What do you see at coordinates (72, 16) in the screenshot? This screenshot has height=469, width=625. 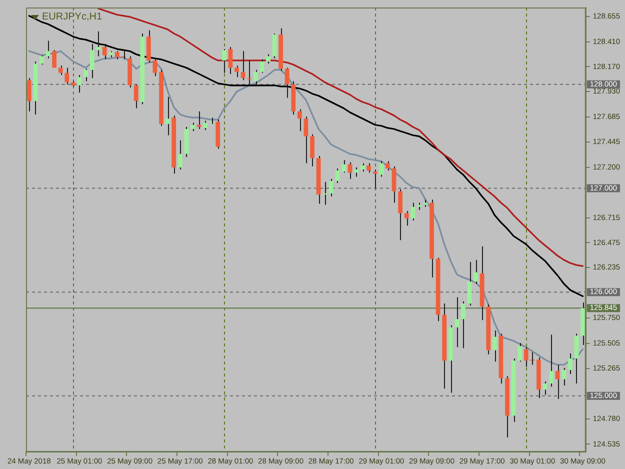 I see `chart-title: EURJPYc,H1` at bounding box center [72, 16].